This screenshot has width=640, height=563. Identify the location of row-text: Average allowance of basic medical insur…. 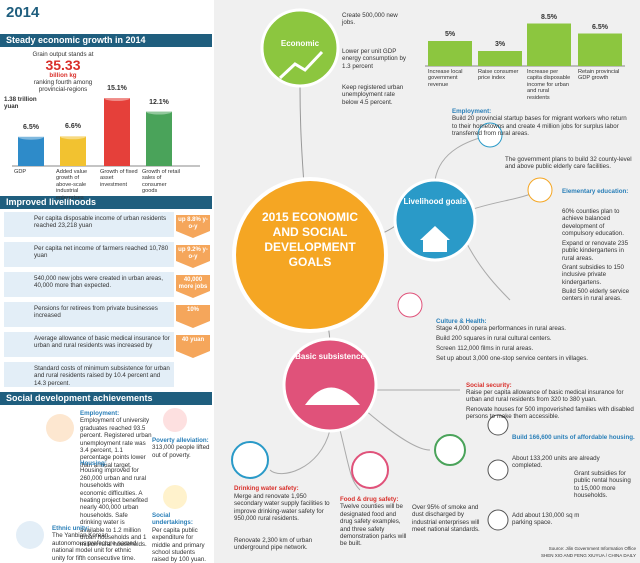
(102, 342).